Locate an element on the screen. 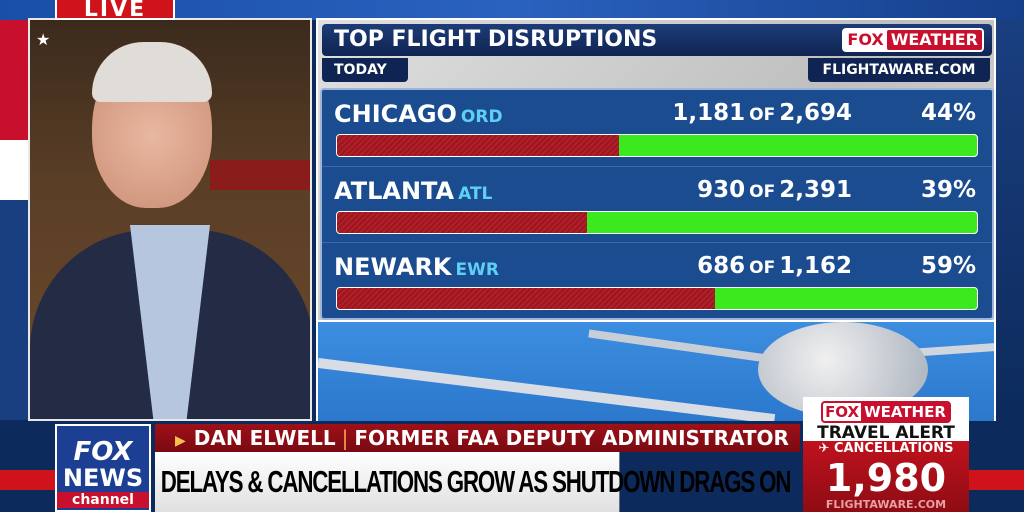  disrupted-count: 930 is located at coordinates (721, 190).